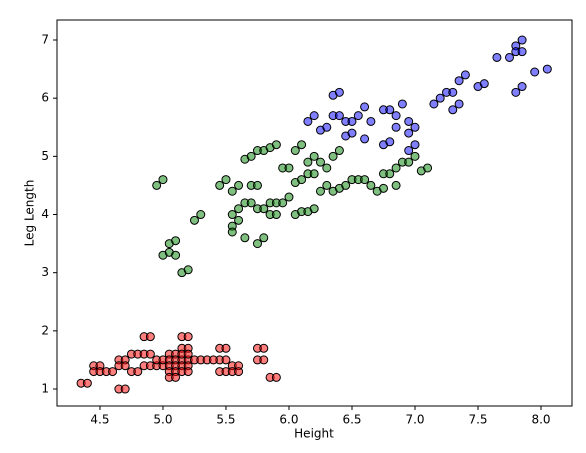  What do you see at coordinates (30, 213) in the screenshot?
I see `y-axis-label: Leg Length` at bounding box center [30, 213].